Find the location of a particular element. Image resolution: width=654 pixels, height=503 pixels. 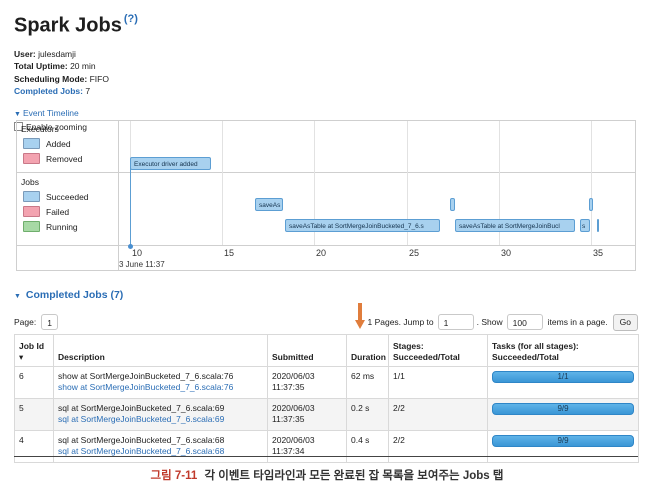

job-id-cell: 6 is located at coordinates (34, 382).